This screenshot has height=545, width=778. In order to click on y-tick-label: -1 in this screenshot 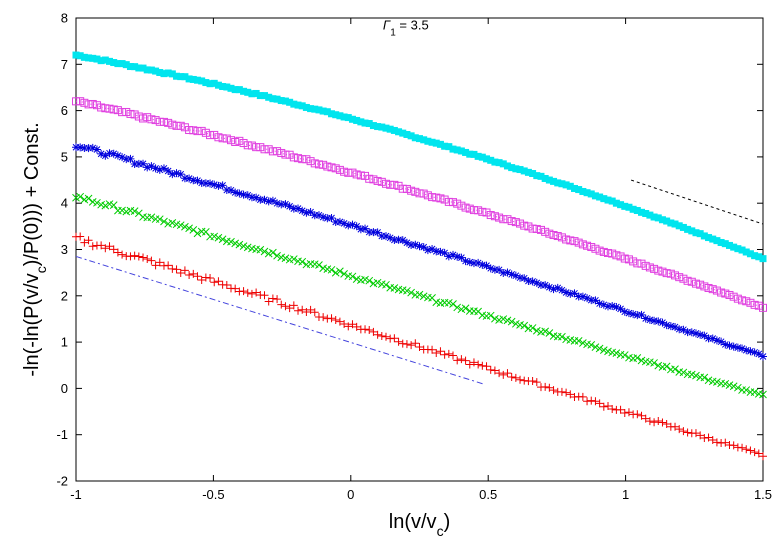, I will do `click(62, 434)`.